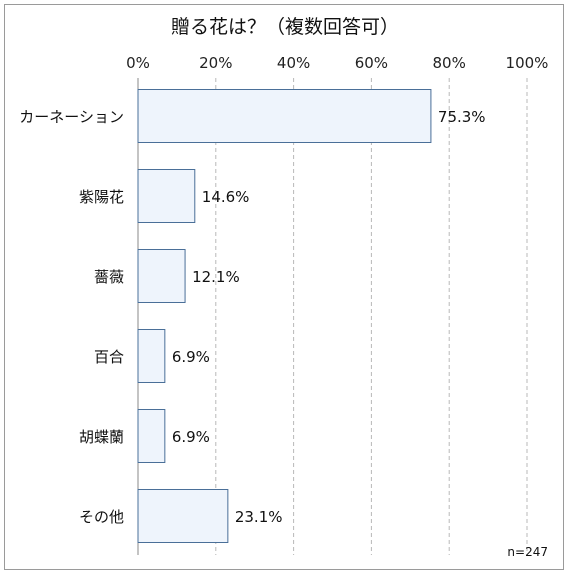 This screenshot has width=570, height=575. I want to click on value-label: 14.6%, so click(226, 197).